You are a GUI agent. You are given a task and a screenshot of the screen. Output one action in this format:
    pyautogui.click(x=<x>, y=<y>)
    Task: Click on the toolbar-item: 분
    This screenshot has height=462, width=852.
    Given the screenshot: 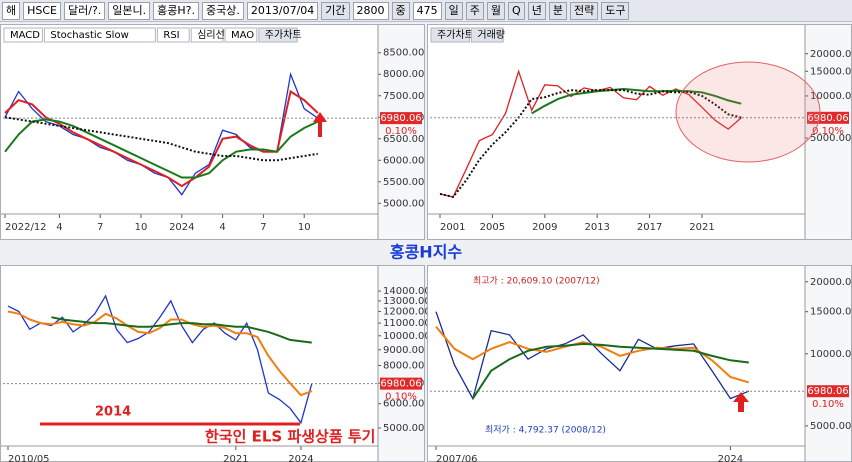 What is the action you would take?
    pyautogui.click(x=557, y=10)
    